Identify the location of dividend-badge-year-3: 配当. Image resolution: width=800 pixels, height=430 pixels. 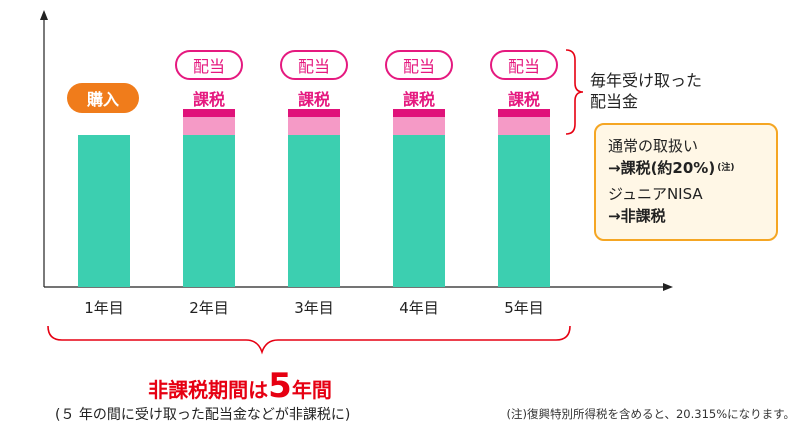
(314, 65).